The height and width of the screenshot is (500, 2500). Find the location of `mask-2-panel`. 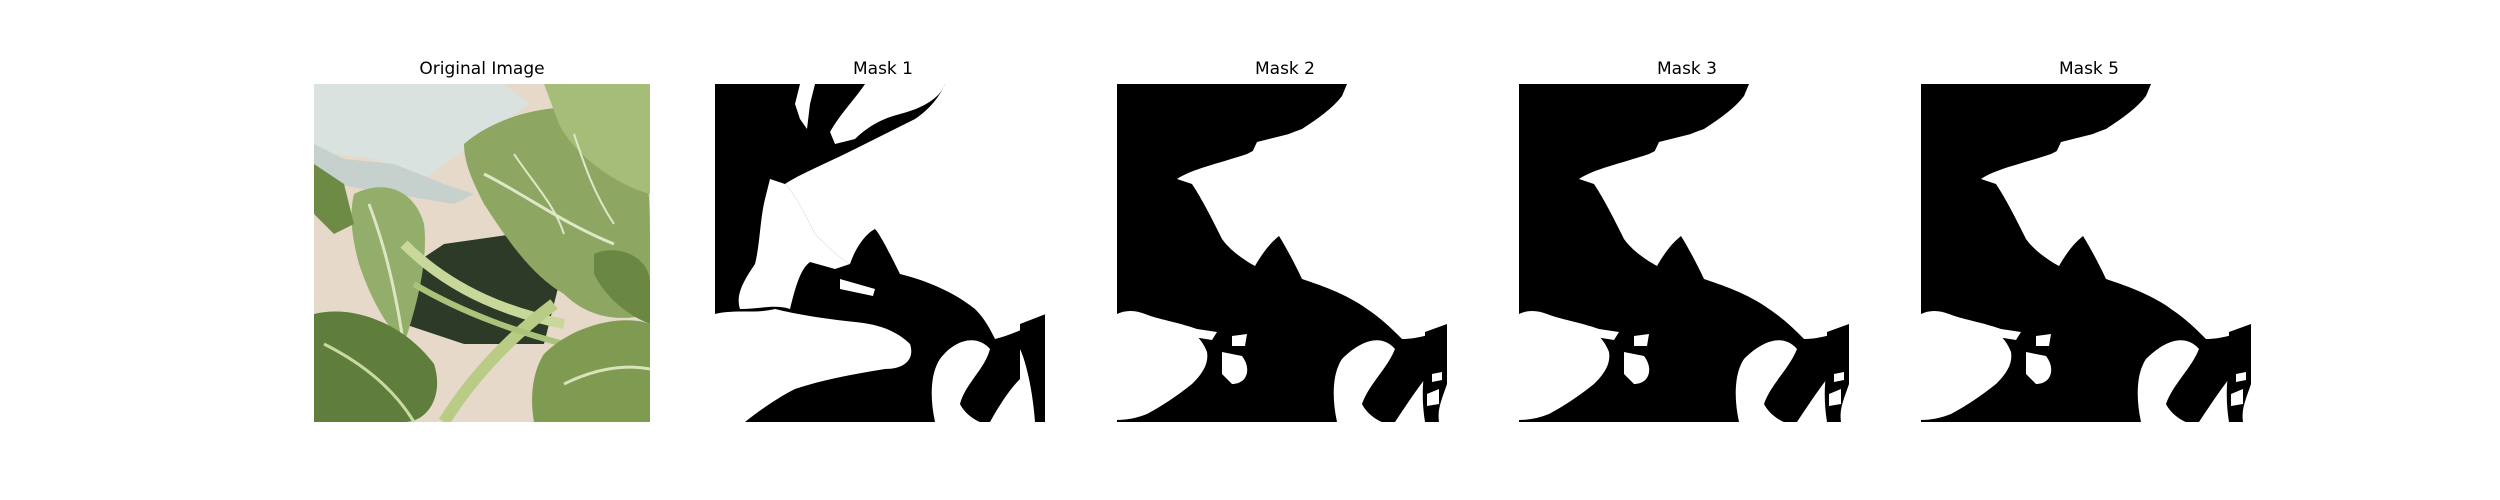

mask-2-panel is located at coordinates (1285, 253).